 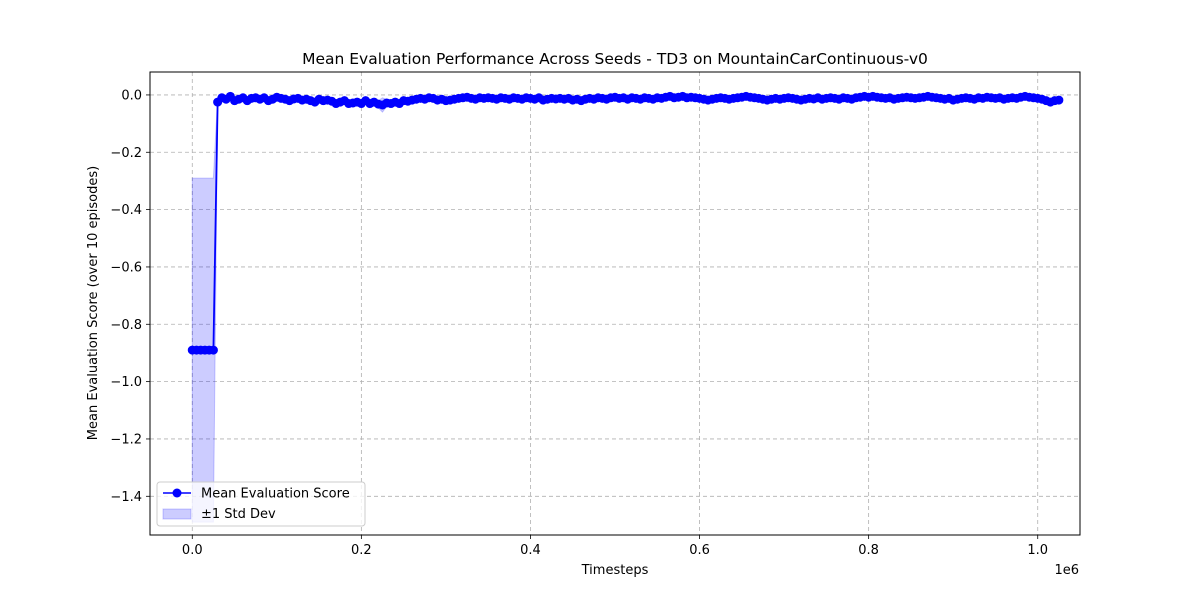 What do you see at coordinates (126, 210) in the screenshot?
I see `y-tick-label: −0.4` at bounding box center [126, 210].